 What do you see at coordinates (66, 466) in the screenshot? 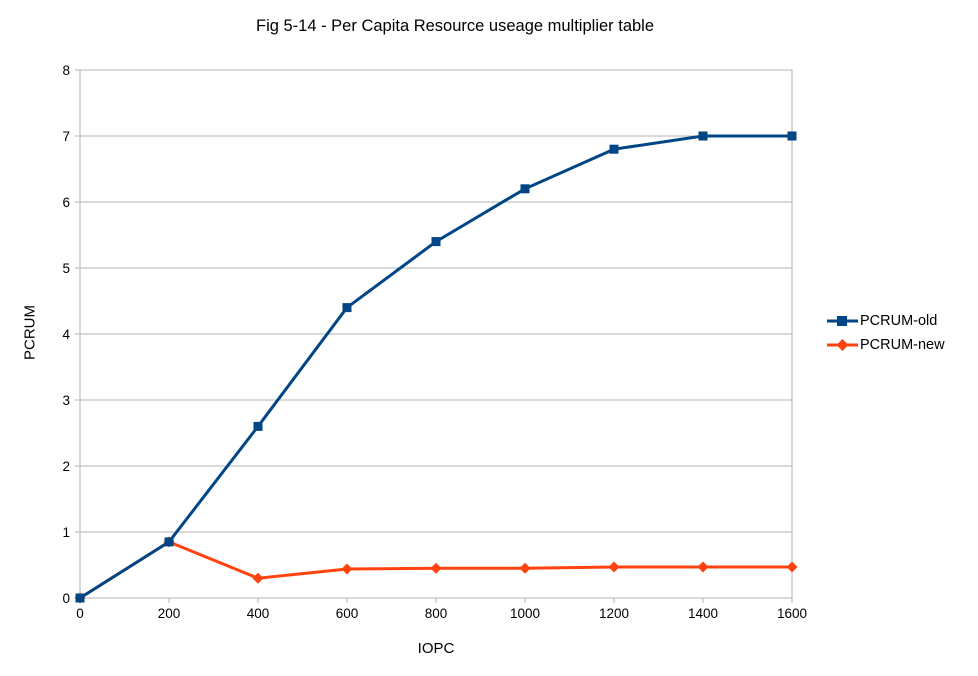
I see `svg-text: 2` at bounding box center [66, 466].